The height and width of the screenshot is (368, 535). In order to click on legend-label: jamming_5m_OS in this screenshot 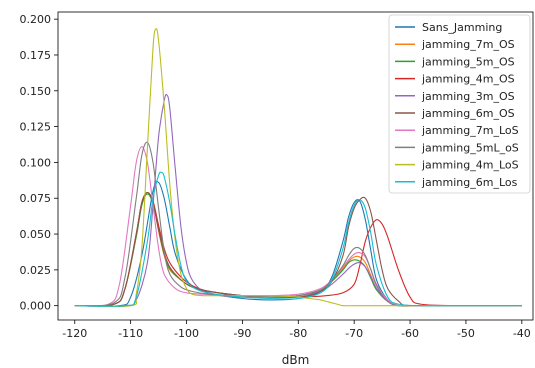, I will do `click(468, 61)`.